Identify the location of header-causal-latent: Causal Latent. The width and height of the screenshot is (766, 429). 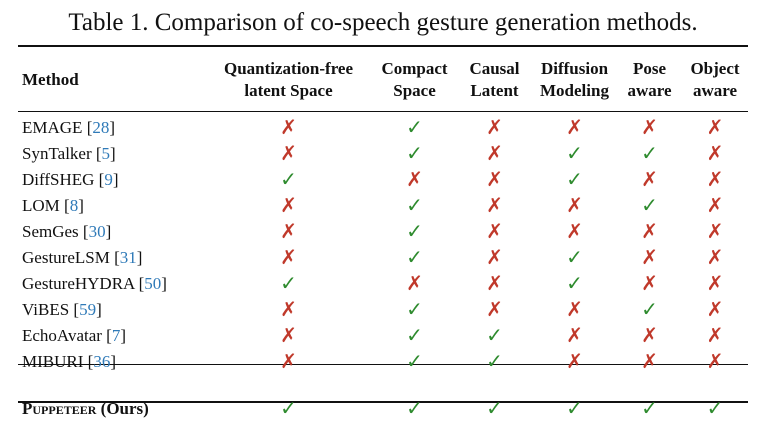
(494, 79).